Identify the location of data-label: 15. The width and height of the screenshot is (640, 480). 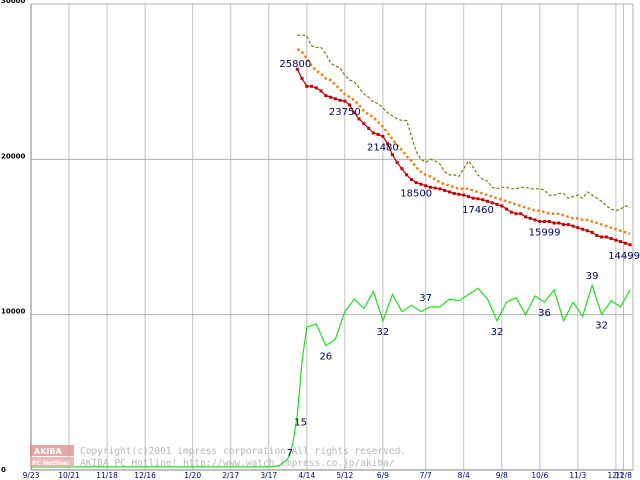
(300, 423).